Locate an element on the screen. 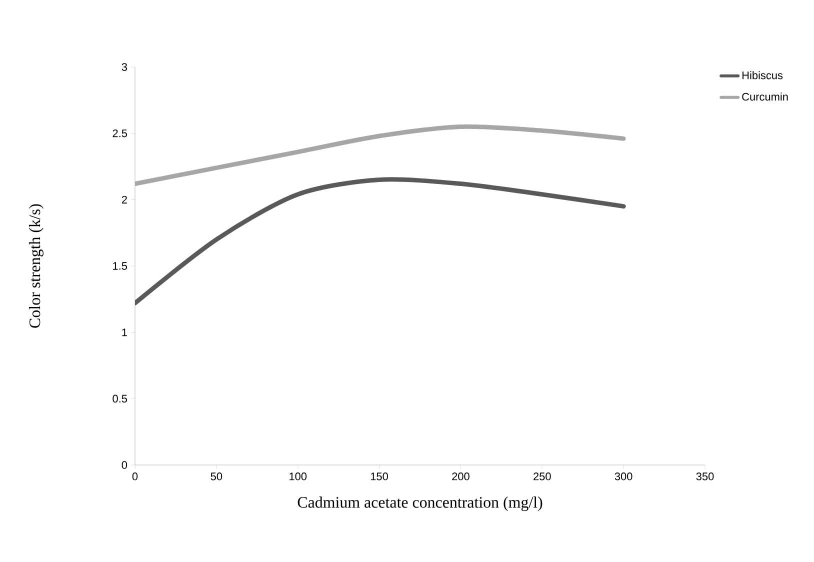 The width and height of the screenshot is (814, 562). line-series is located at coordinates (380, 241).